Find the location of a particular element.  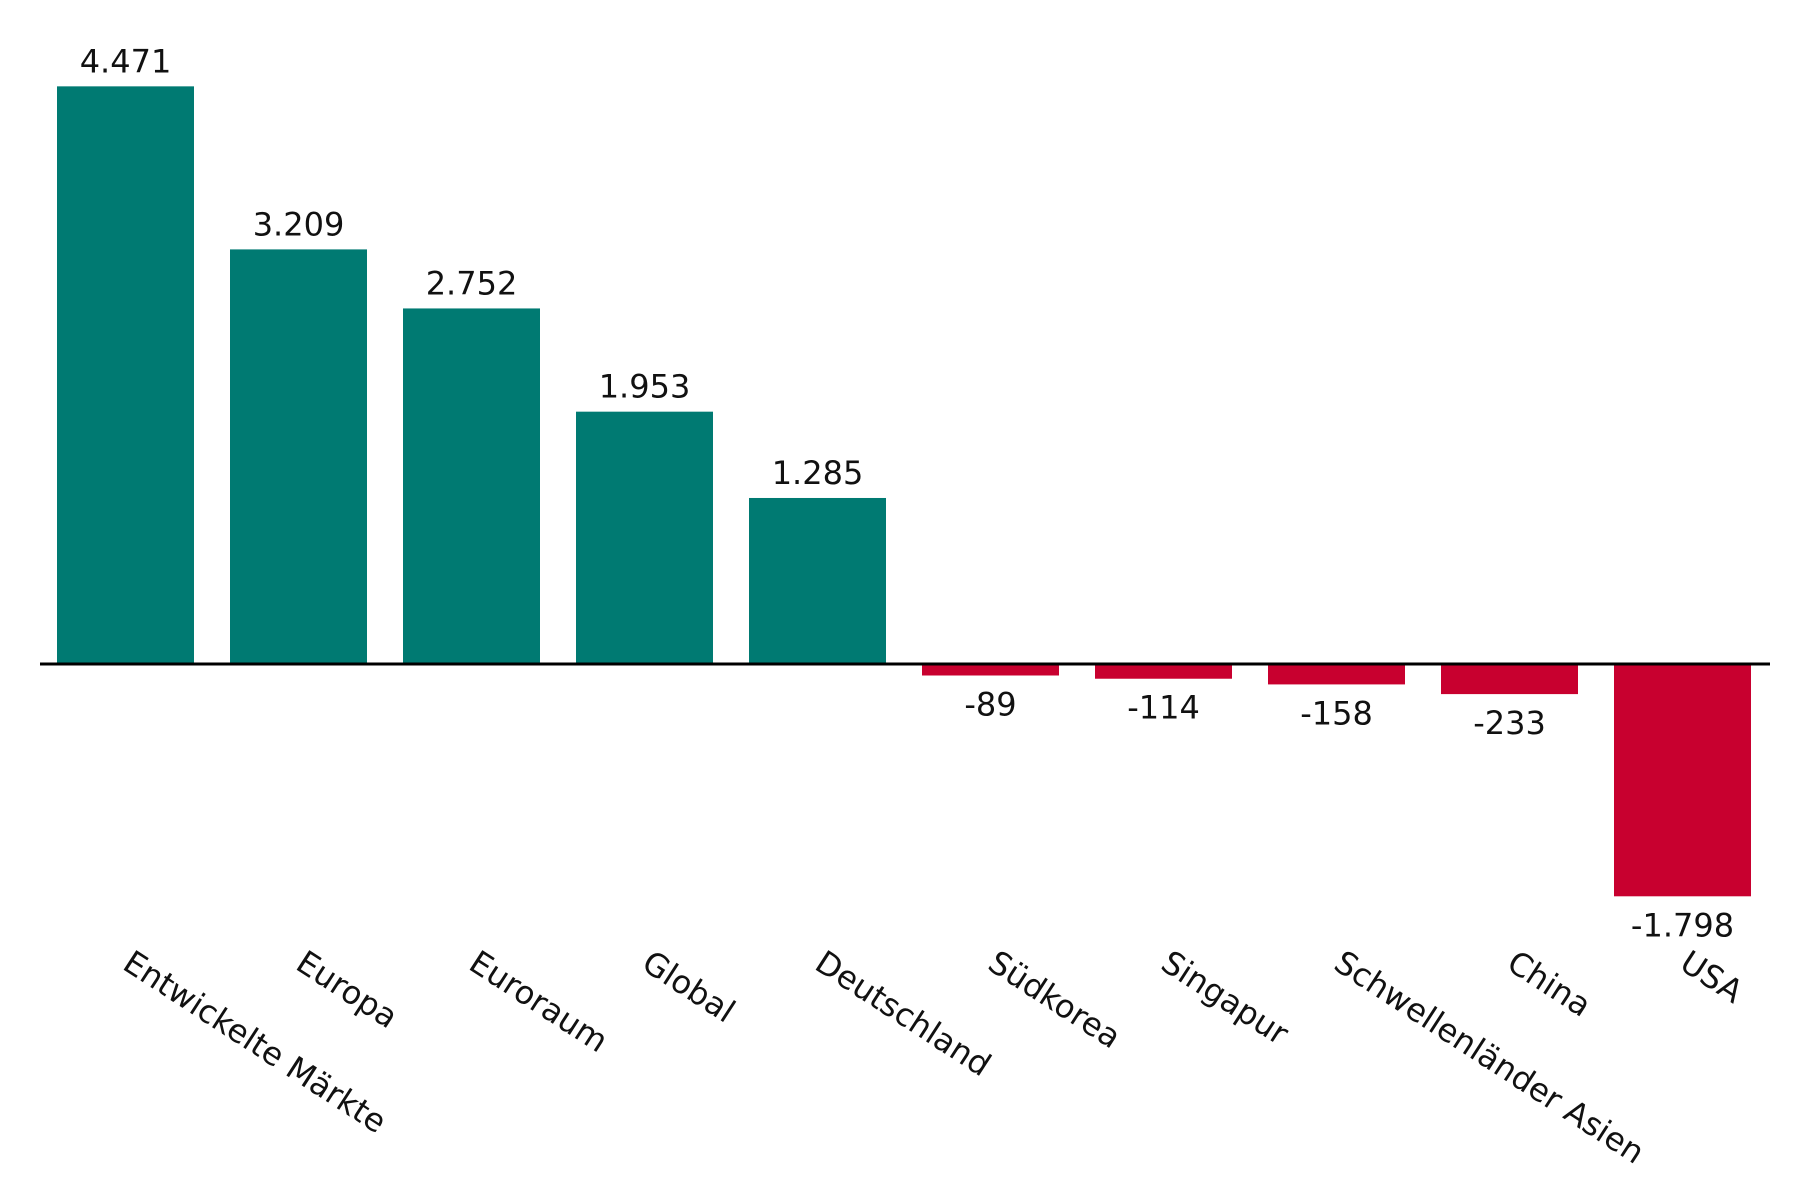

category-label-schwellenlaender-asien: Schwellenländer Asien is located at coordinates (1490, 1057).